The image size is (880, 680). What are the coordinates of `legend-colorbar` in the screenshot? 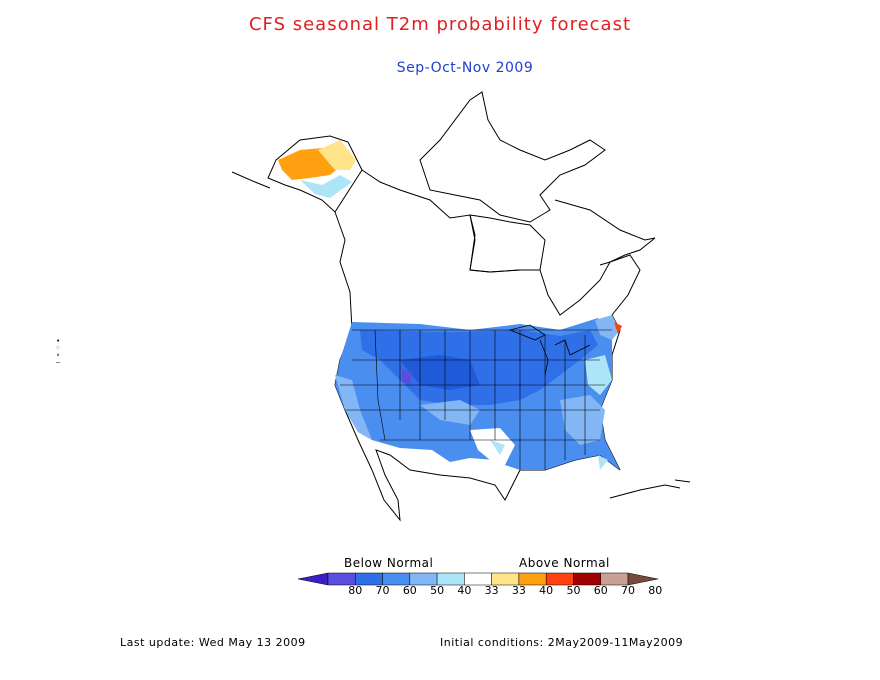 It's located at (478, 579).